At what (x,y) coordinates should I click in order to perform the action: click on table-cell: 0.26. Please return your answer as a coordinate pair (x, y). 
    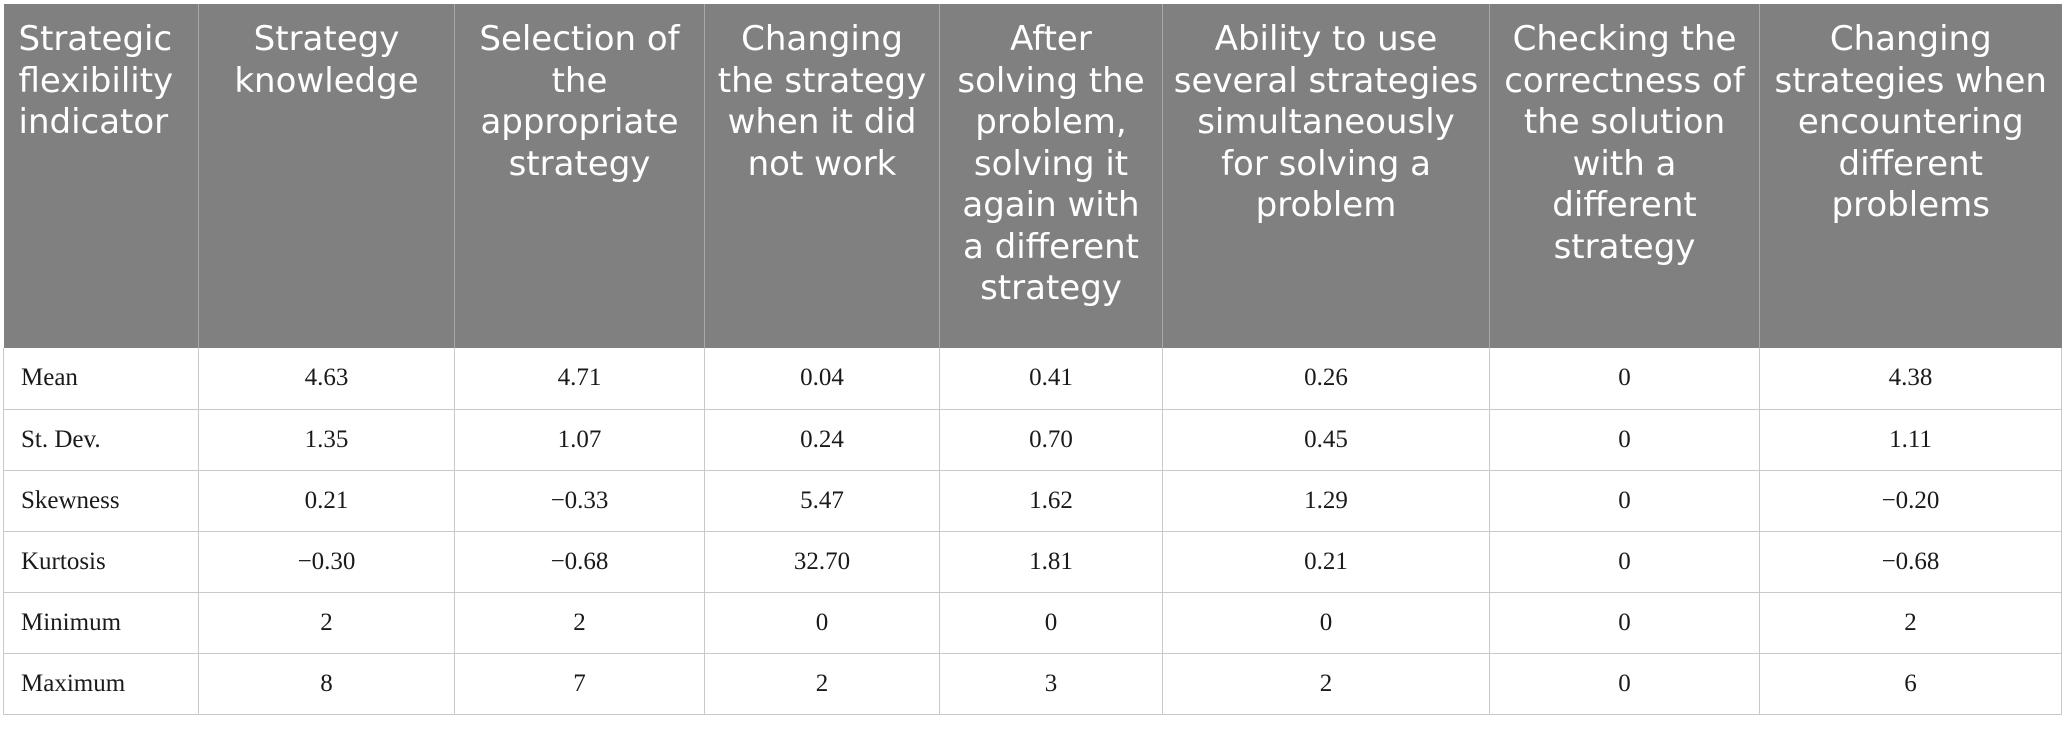
    Looking at the image, I should click on (1326, 379).